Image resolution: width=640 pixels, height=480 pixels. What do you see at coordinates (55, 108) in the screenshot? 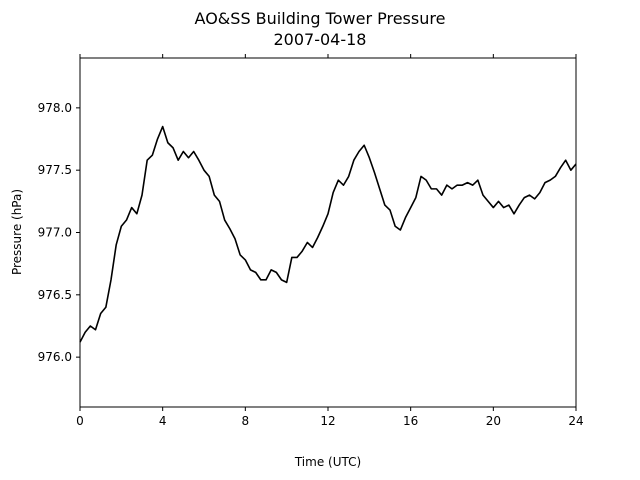
I see `y-tick-label: 978.0` at bounding box center [55, 108].